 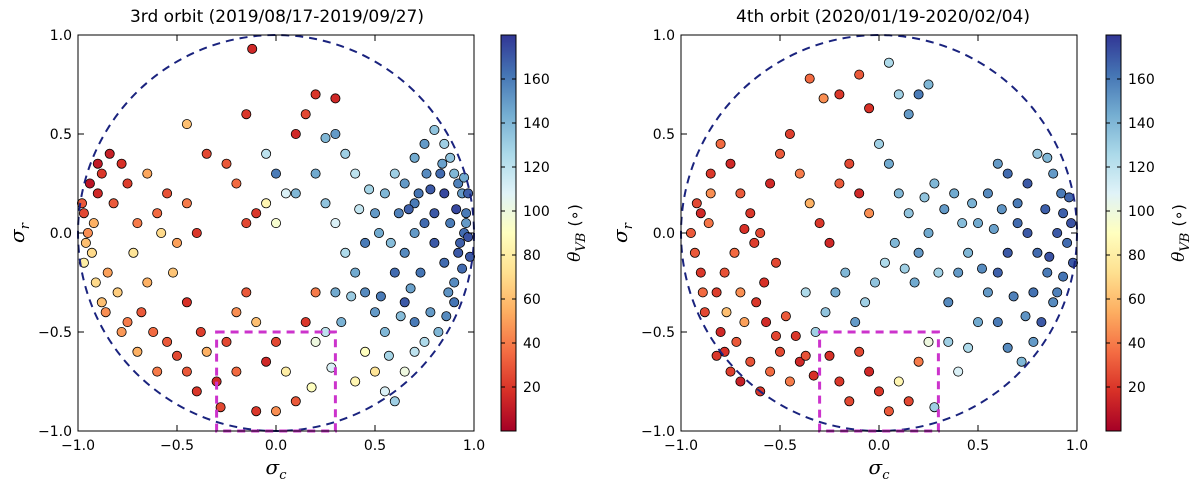 What do you see at coordinates (1181, 233) in the screenshot?
I see `colorbar-label: θVB (∘)` at bounding box center [1181, 233].